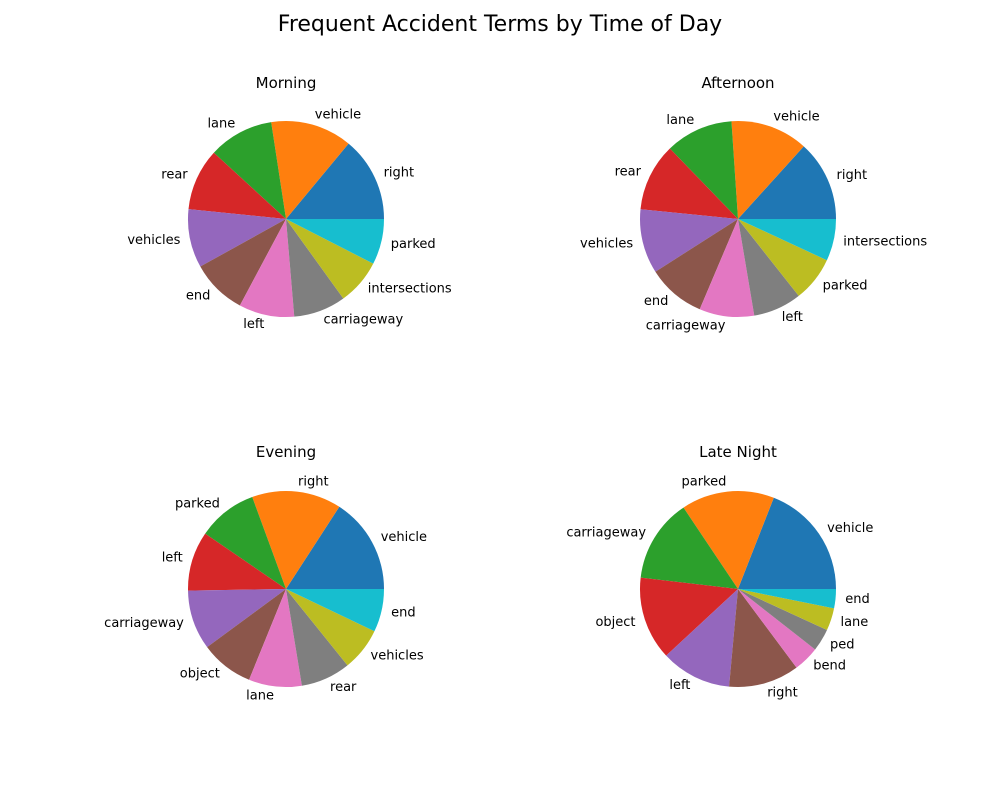 The width and height of the screenshot is (1000, 800). What do you see at coordinates (829, 666) in the screenshot?
I see `slice-label: bend` at bounding box center [829, 666].